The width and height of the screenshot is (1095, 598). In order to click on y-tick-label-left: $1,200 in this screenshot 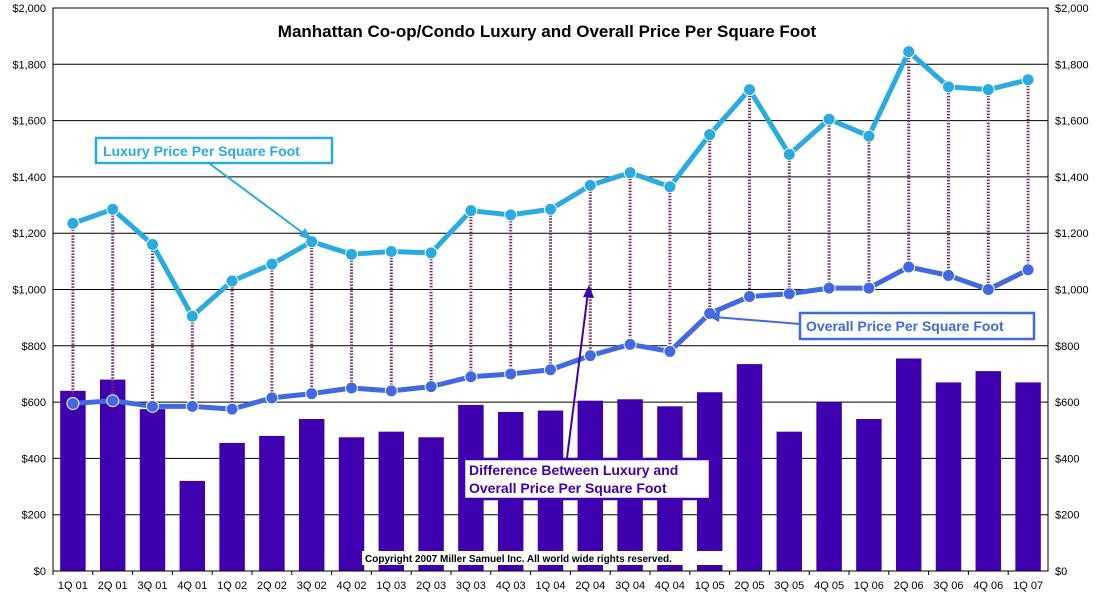, I will do `click(29, 234)`.